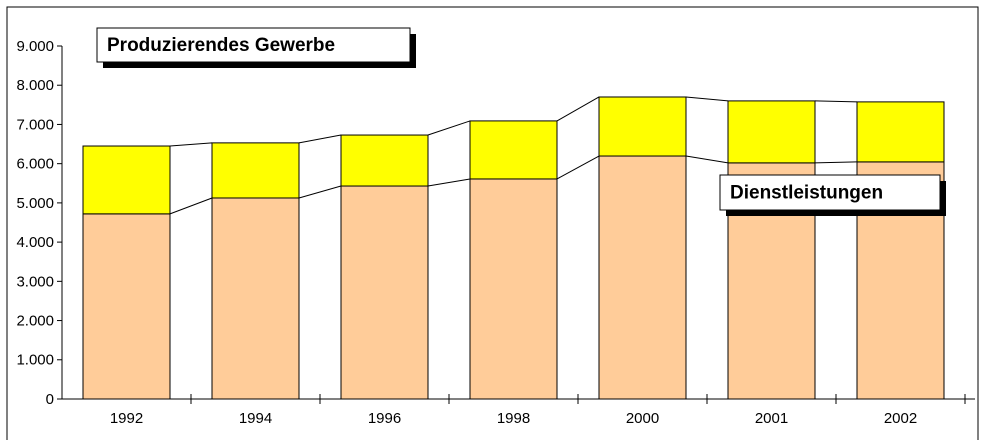 Image resolution: width=985 pixels, height=445 pixels. What do you see at coordinates (50, 399) in the screenshot?
I see `y-tick-label: 0` at bounding box center [50, 399].